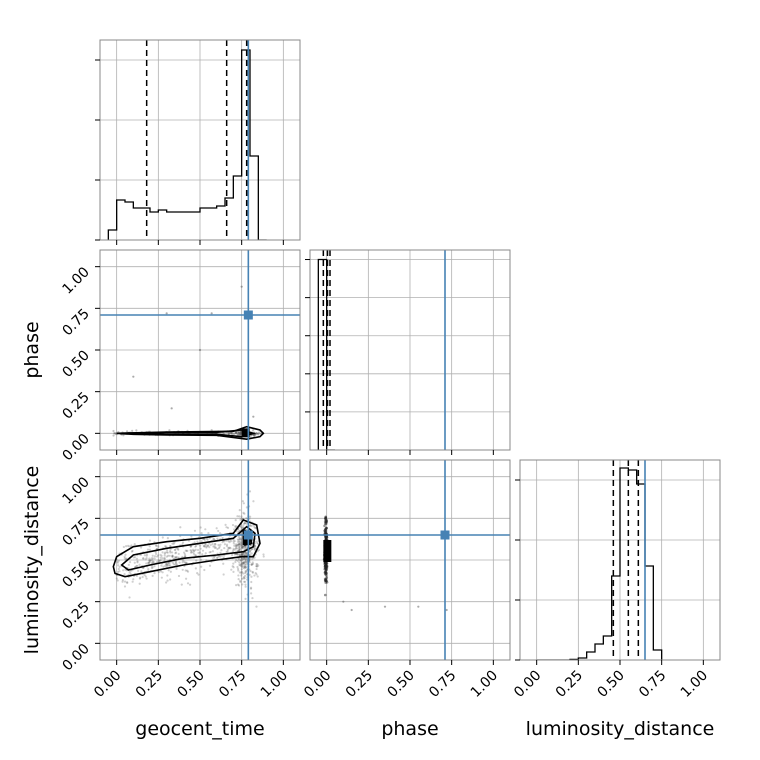 The height and width of the screenshot is (760, 760). Describe the element at coordinates (248, 535) in the screenshot. I see `truth-marker` at that location.